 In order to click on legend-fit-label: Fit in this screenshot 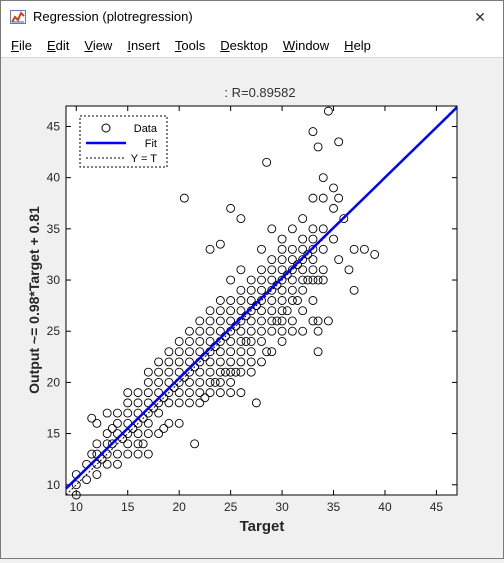, I will do `click(151, 144)`.